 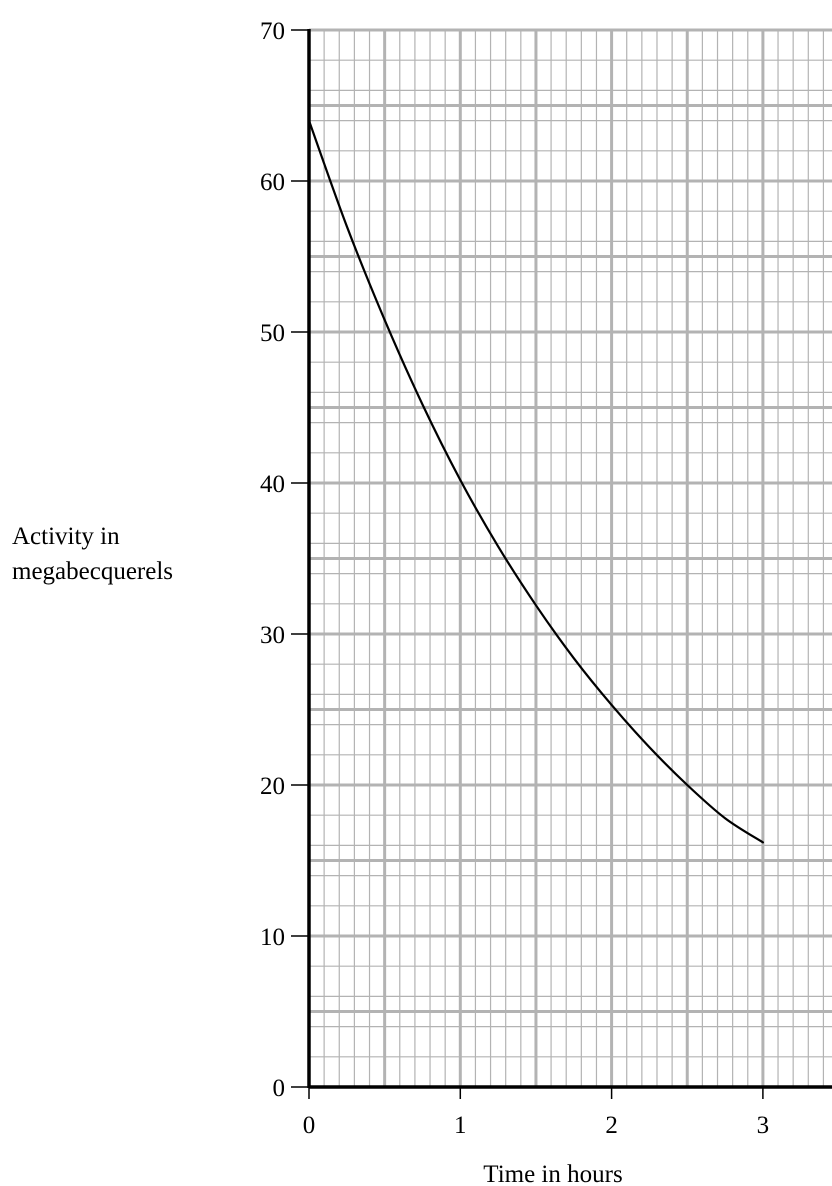 What do you see at coordinates (309, 1125) in the screenshot?
I see `x-tick-label: 0` at bounding box center [309, 1125].